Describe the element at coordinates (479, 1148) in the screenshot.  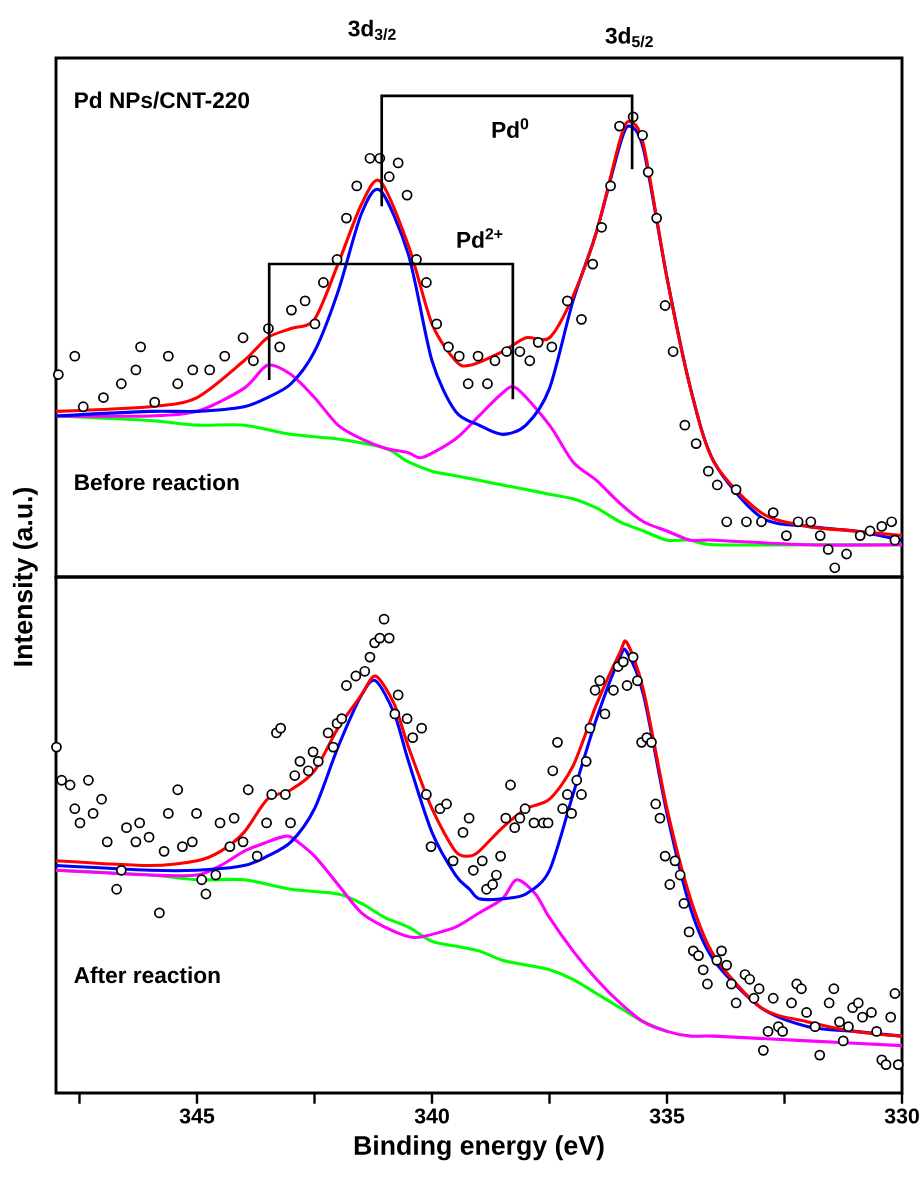
I see `x-axis-title: Binding energy (eV)` at that location.